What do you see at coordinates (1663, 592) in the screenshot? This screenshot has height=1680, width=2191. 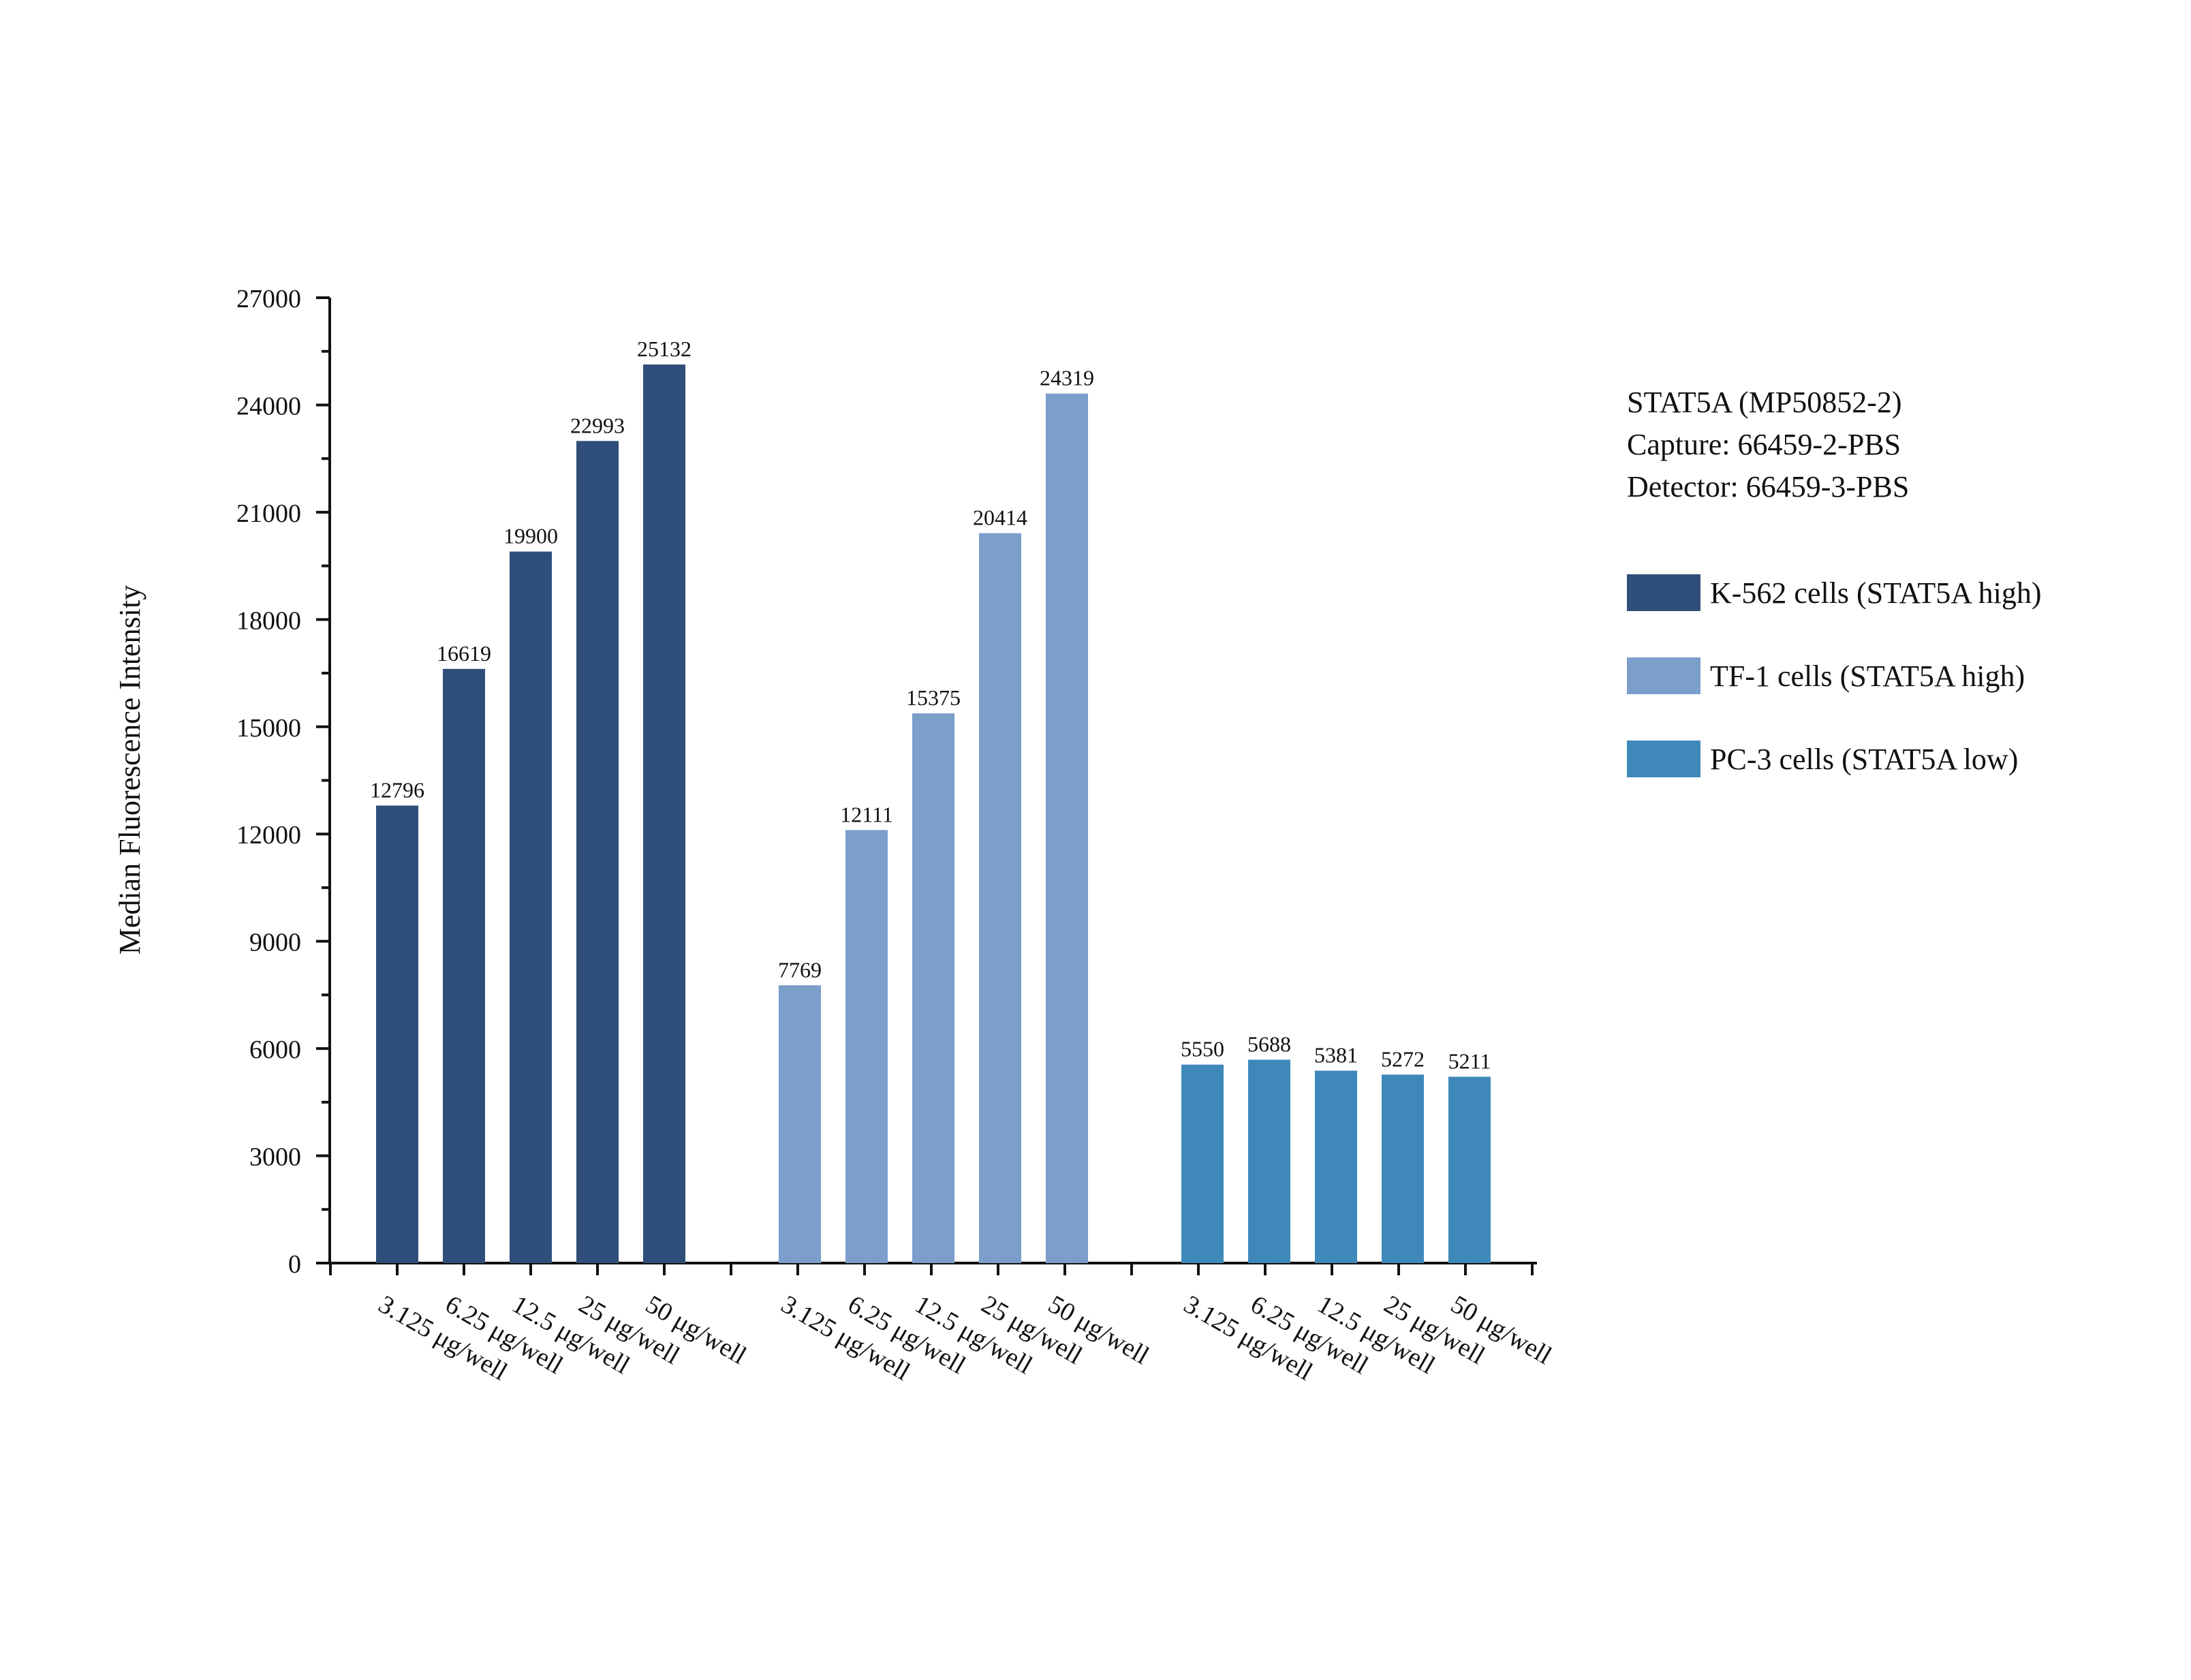 I see `legend-swatch-k562` at bounding box center [1663, 592].